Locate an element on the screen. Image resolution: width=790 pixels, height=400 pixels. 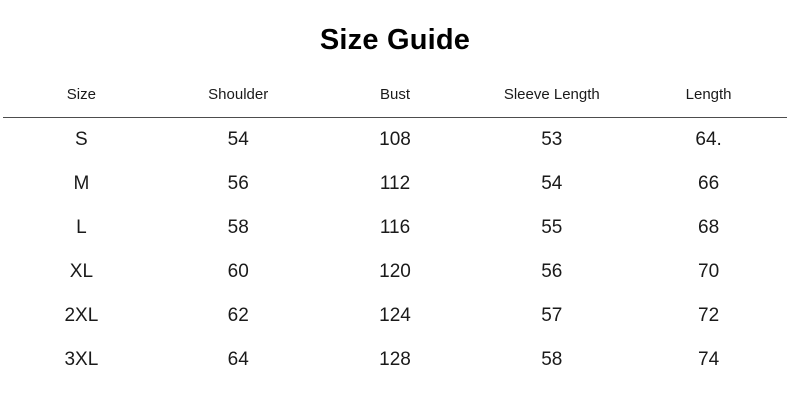
size-cell: 3XL is located at coordinates (81, 359).